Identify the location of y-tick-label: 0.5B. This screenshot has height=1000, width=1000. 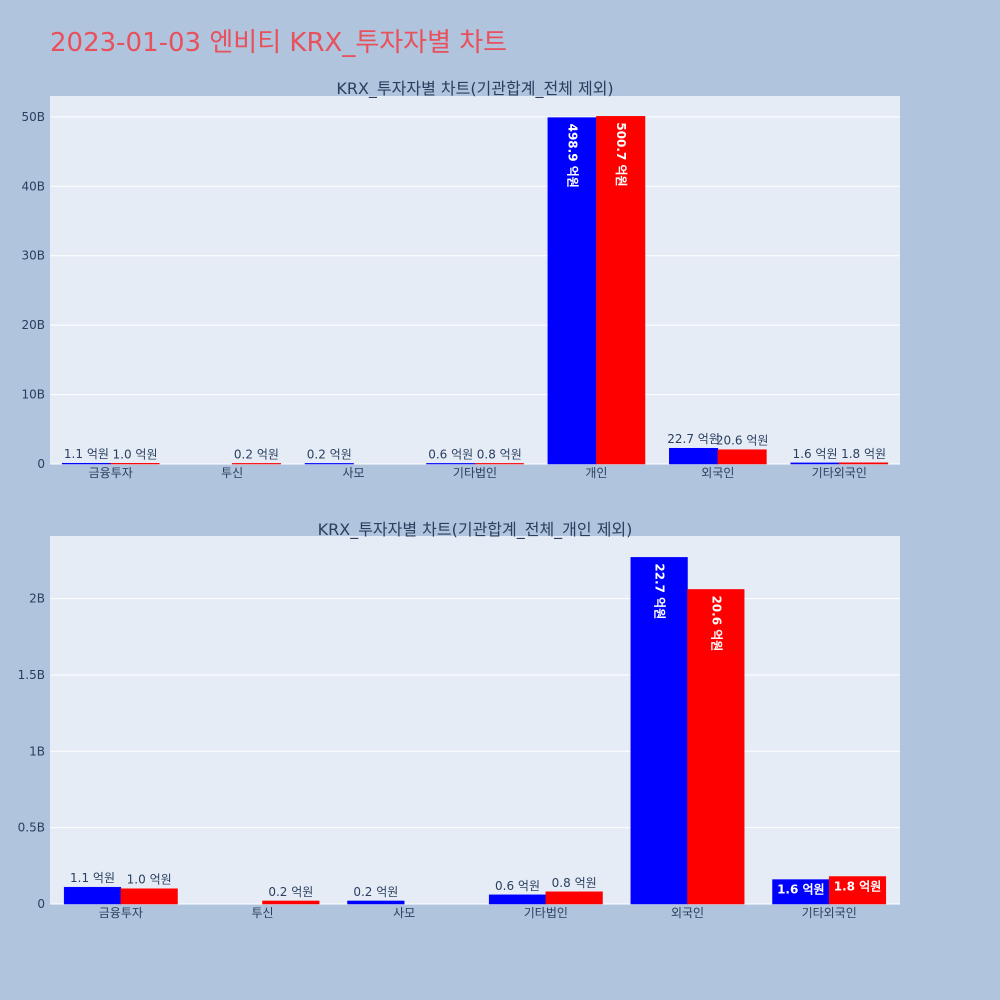
(31, 828).